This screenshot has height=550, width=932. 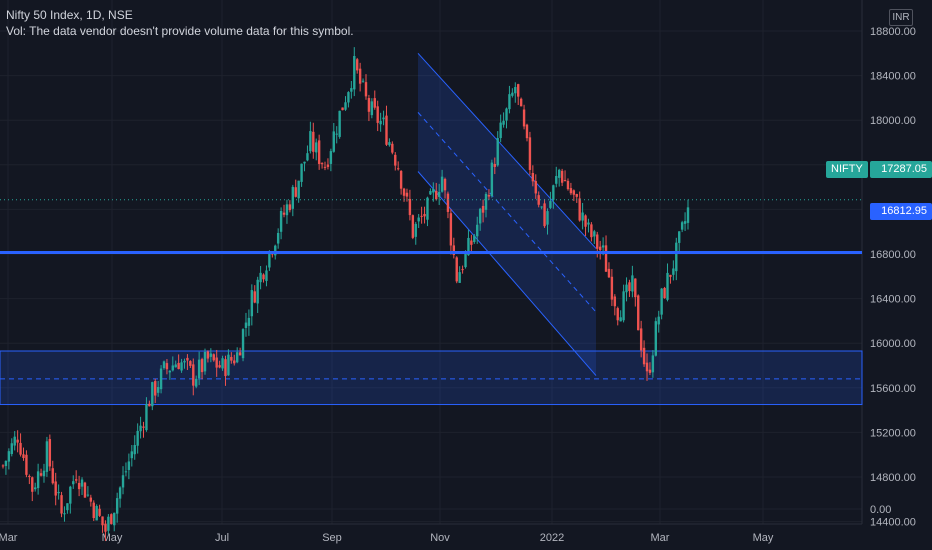 I want to click on x-tick-label: Nov, so click(x=440, y=538).